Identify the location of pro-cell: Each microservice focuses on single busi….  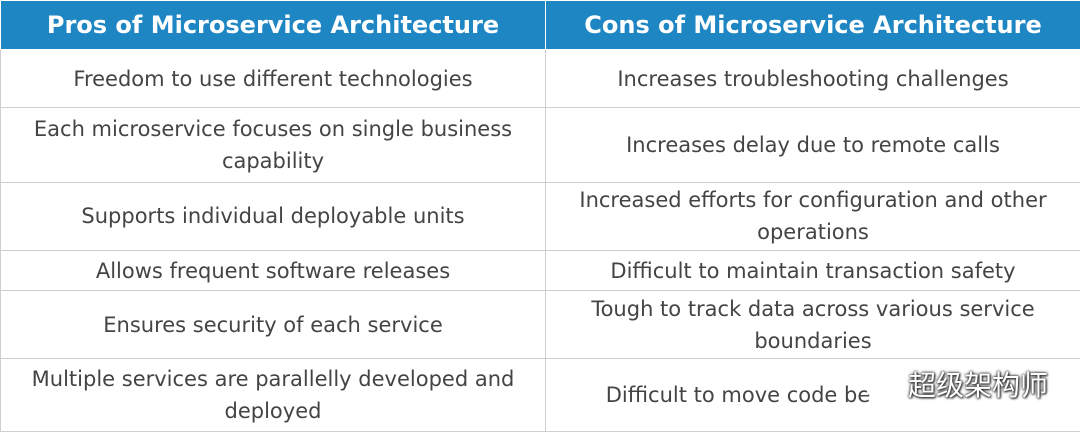
(273, 145).